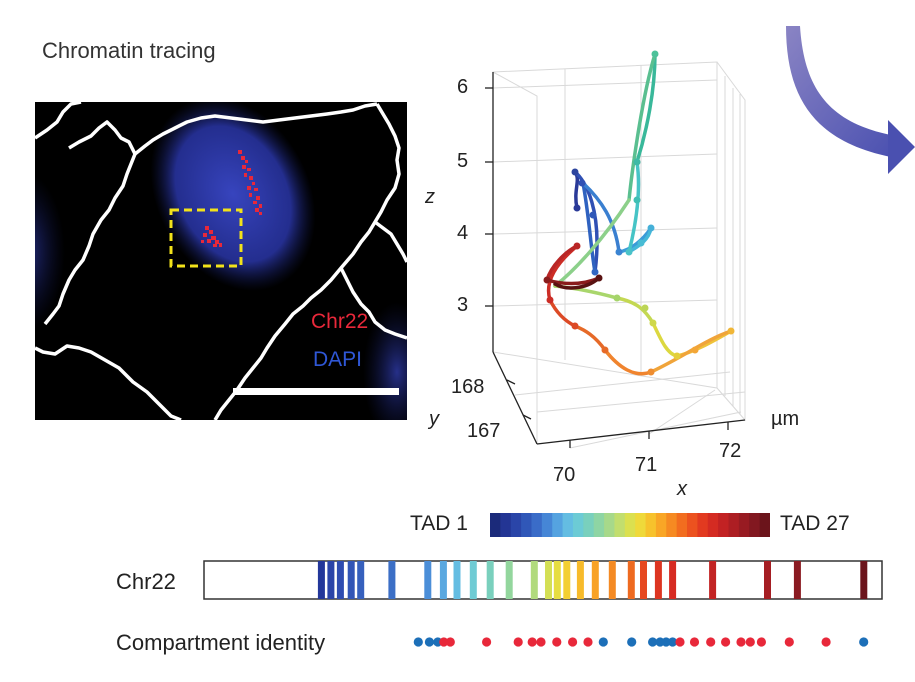 The height and width of the screenshot is (682, 915). Describe the element at coordinates (434, 419) in the screenshot. I see `y-axis-label: y` at that location.